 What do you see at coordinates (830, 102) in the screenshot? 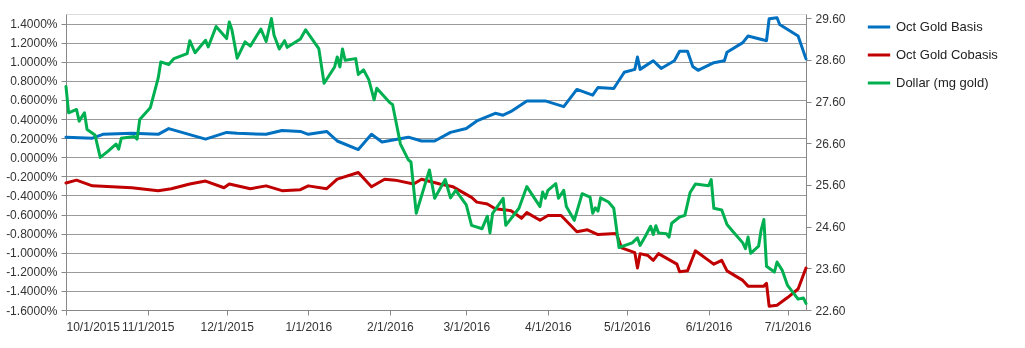
I see `y2-tick-label: 27.60` at bounding box center [830, 102].